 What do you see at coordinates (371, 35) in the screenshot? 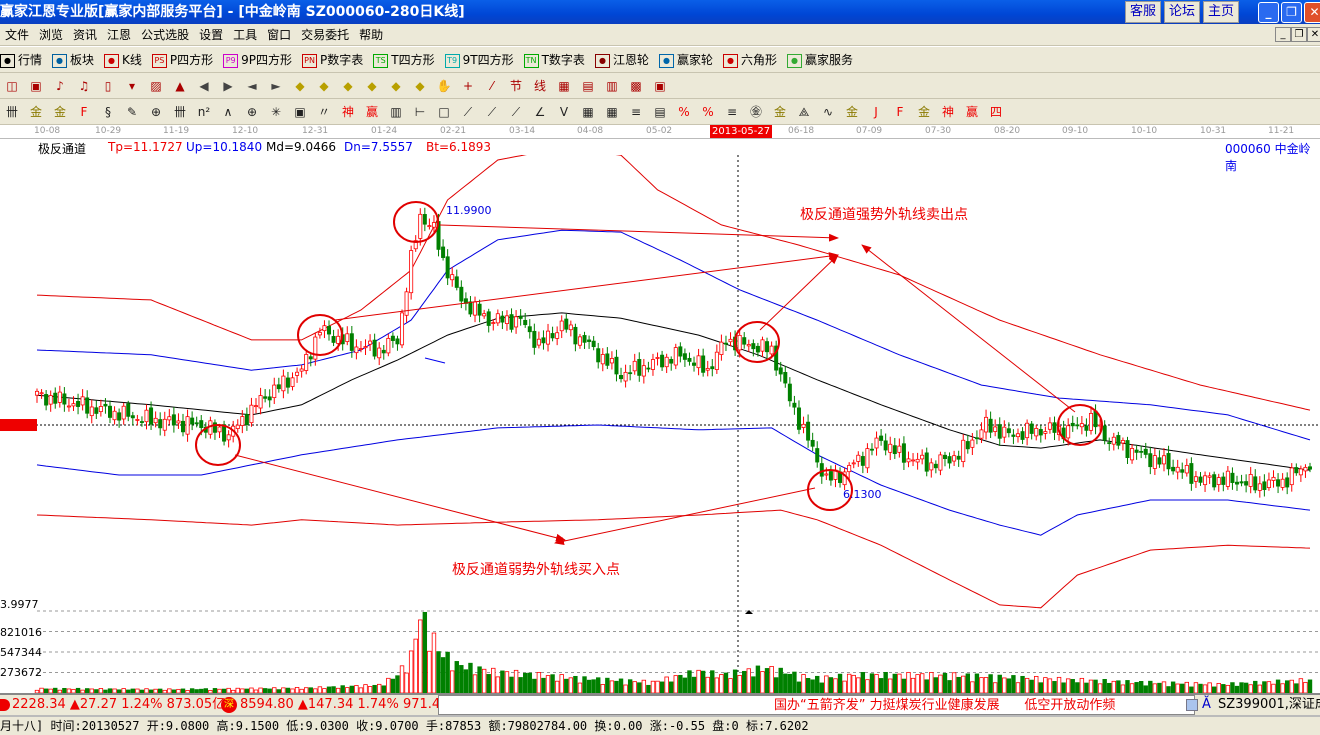
I see `menu-item: 帮助` at bounding box center [371, 35].